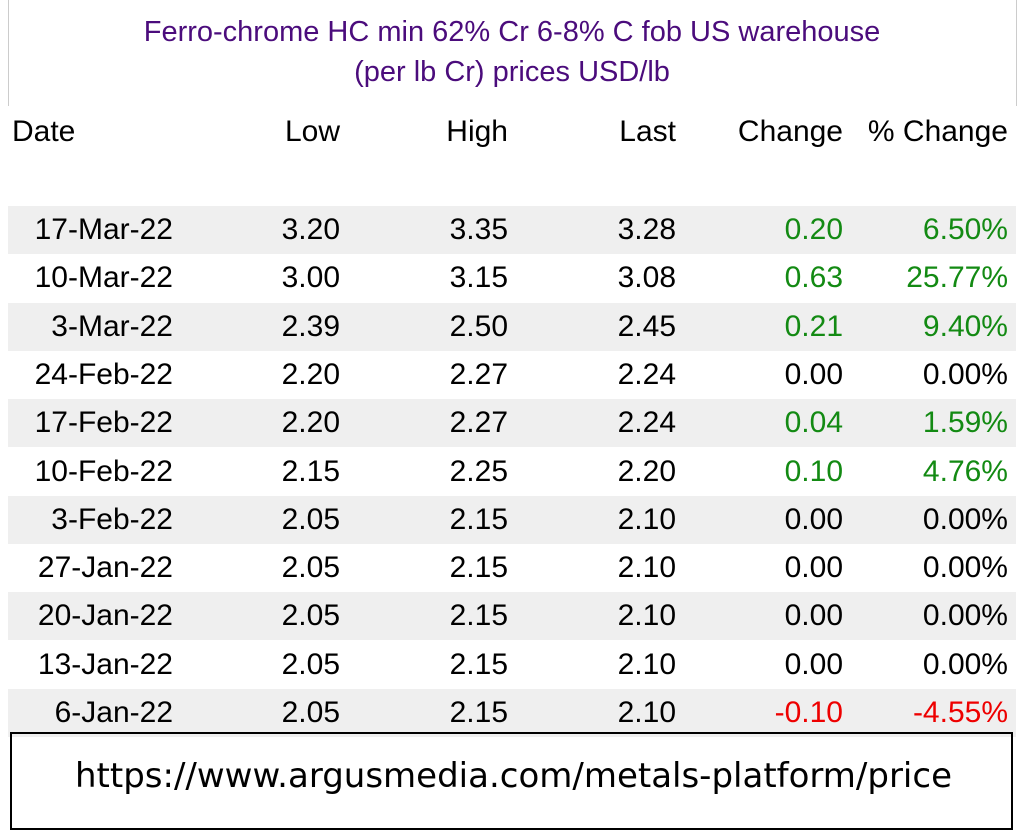 This screenshot has height=838, width=1024. Describe the element at coordinates (965, 326) in the screenshot. I see `value-cell: 9.40%` at that location.